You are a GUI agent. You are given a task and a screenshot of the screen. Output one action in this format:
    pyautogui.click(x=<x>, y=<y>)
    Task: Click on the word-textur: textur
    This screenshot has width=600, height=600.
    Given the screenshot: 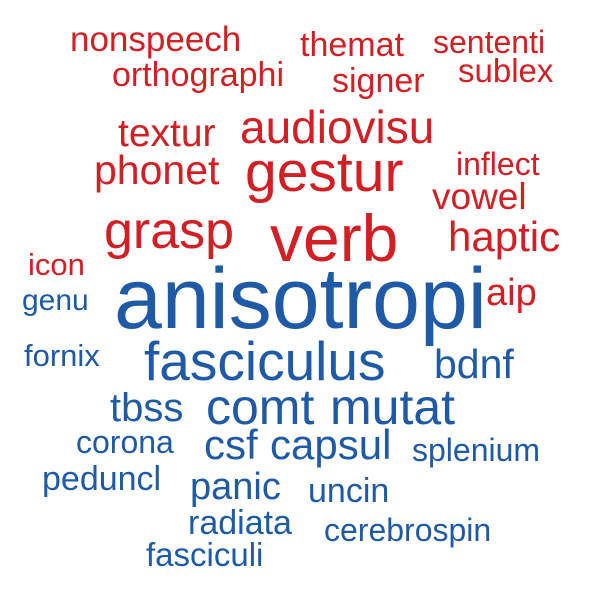 What is the action you would take?
    pyautogui.click(x=167, y=133)
    